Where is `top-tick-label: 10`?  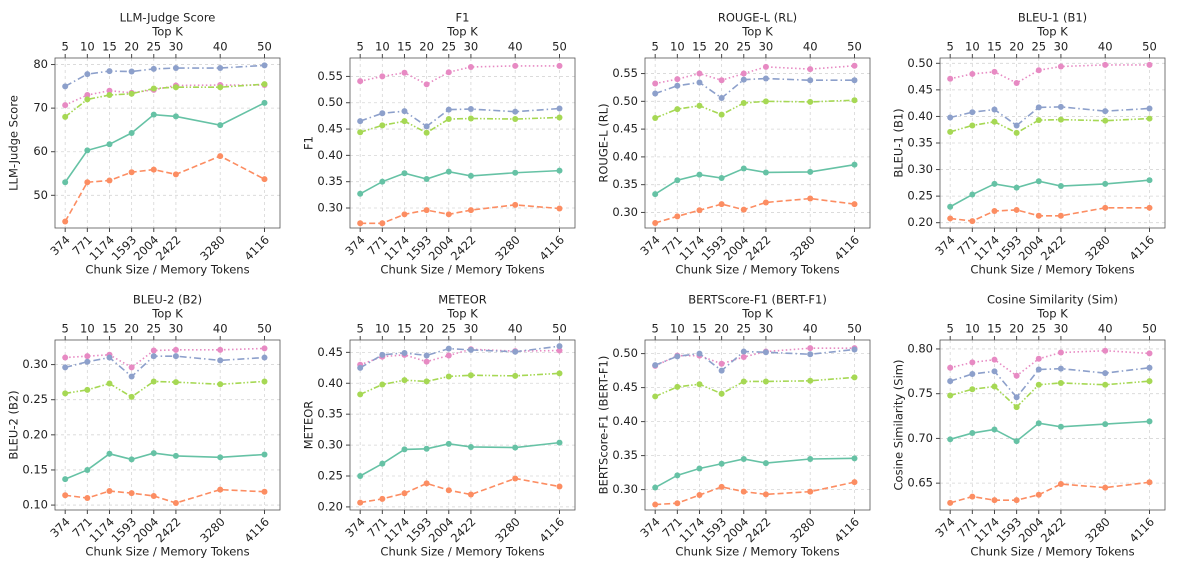 top-tick-label: 10 is located at coordinates (382, 47).